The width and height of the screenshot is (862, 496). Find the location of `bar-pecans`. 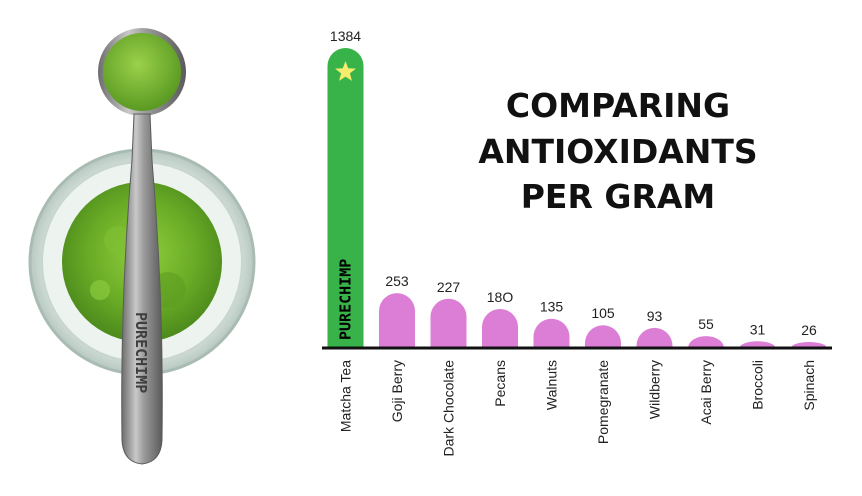

bar-pecans is located at coordinates (500, 328).